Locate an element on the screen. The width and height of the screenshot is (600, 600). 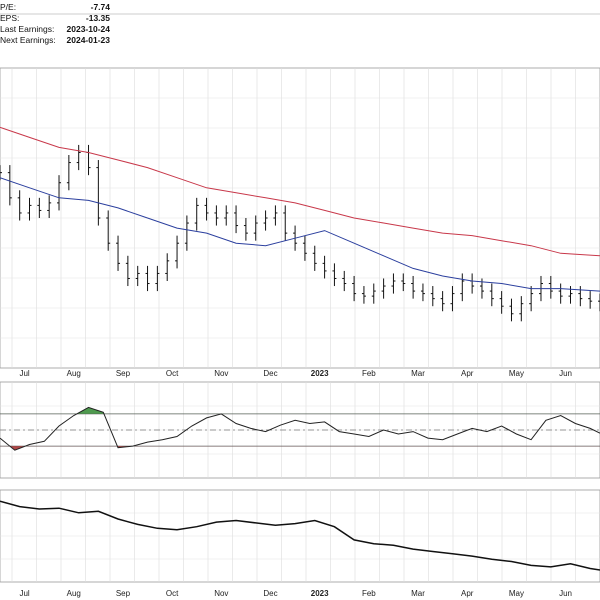
x-tick-label: Aug is located at coordinates (74, 593).